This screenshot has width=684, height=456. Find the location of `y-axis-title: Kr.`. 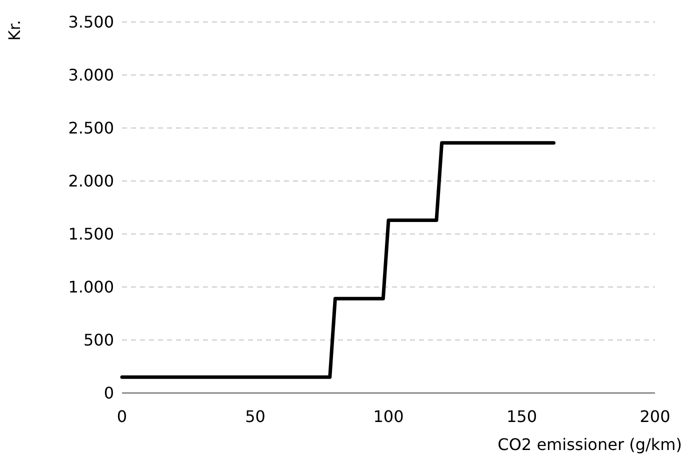

y-axis-title: Kr. is located at coordinates (14, 30).